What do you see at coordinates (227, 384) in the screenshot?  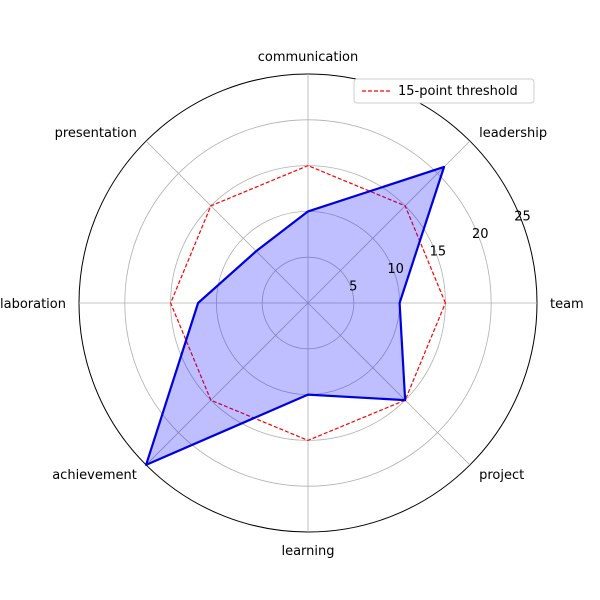 I see `spoke-achievement` at bounding box center [227, 384].